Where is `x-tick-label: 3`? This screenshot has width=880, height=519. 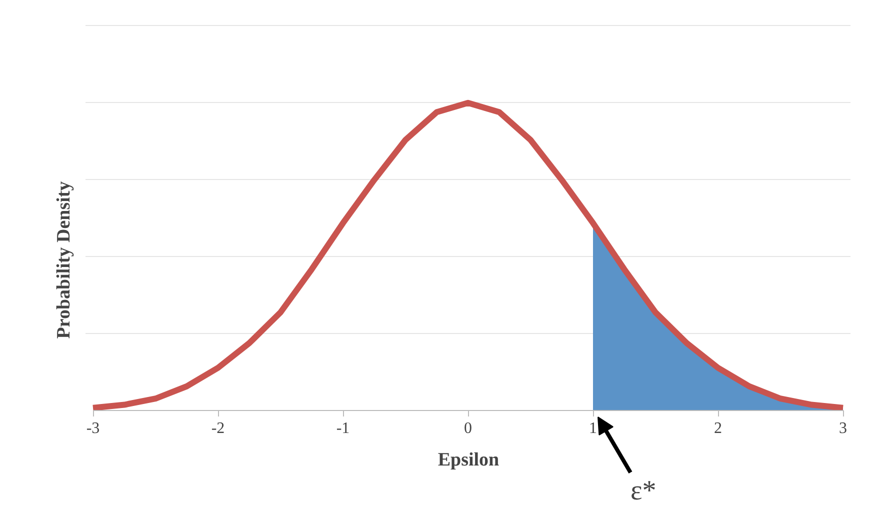 x-tick-label: 3 is located at coordinates (843, 428).